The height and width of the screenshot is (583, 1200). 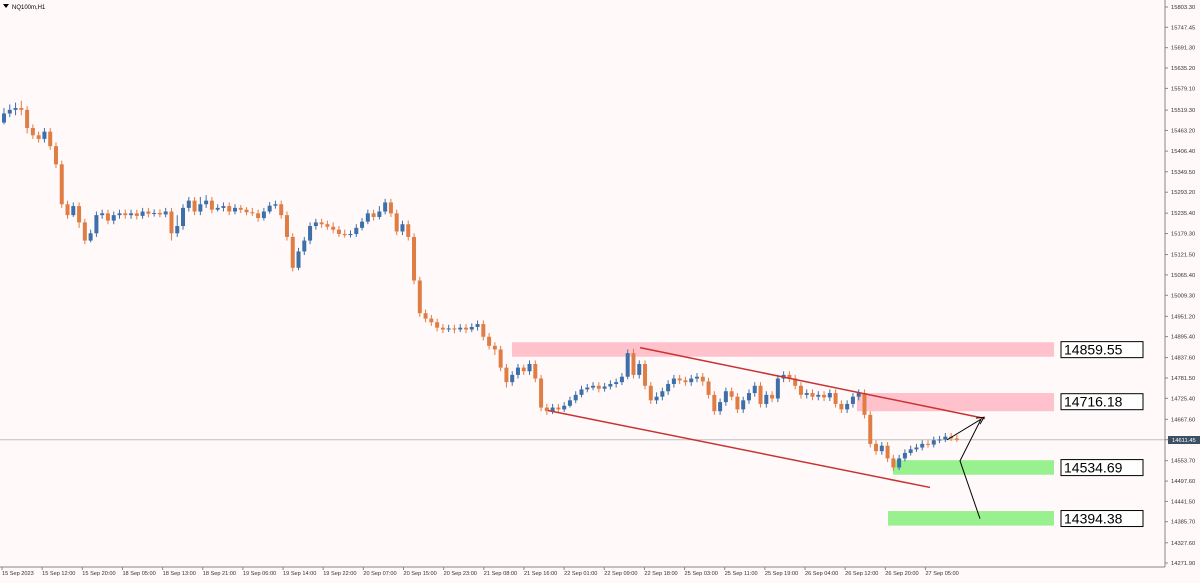 I want to click on time-tick-label: 22 Sep 18:00, so click(x=660, y=574).